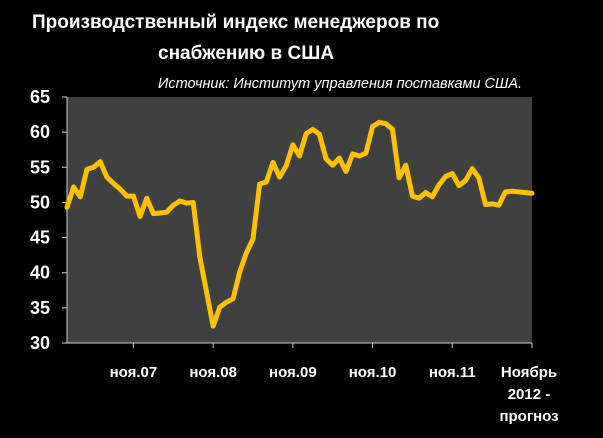 The image size is (603, 438). I want to click on x-tick-label: ноя.07, so click(134, 372).